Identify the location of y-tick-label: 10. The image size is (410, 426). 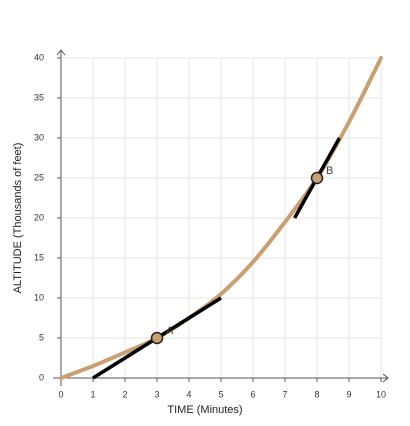
(39, 297).